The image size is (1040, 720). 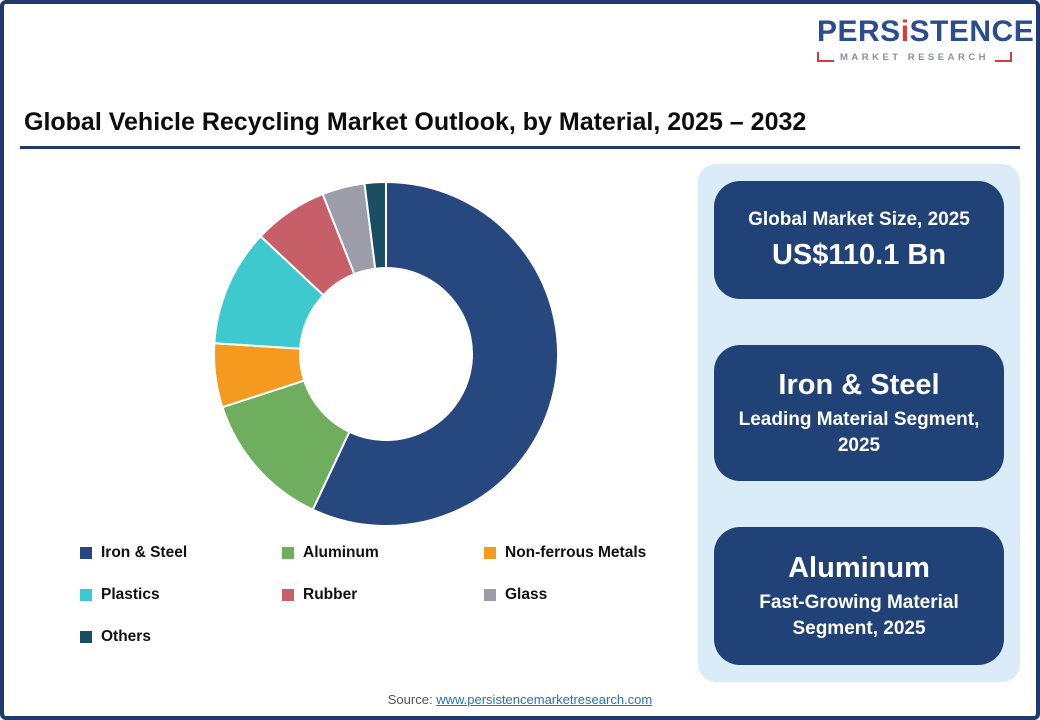 I want to click on card-fast-growing-segment-label: Fast-Growing Material Segment, 2025, so click(x=859, y=616).